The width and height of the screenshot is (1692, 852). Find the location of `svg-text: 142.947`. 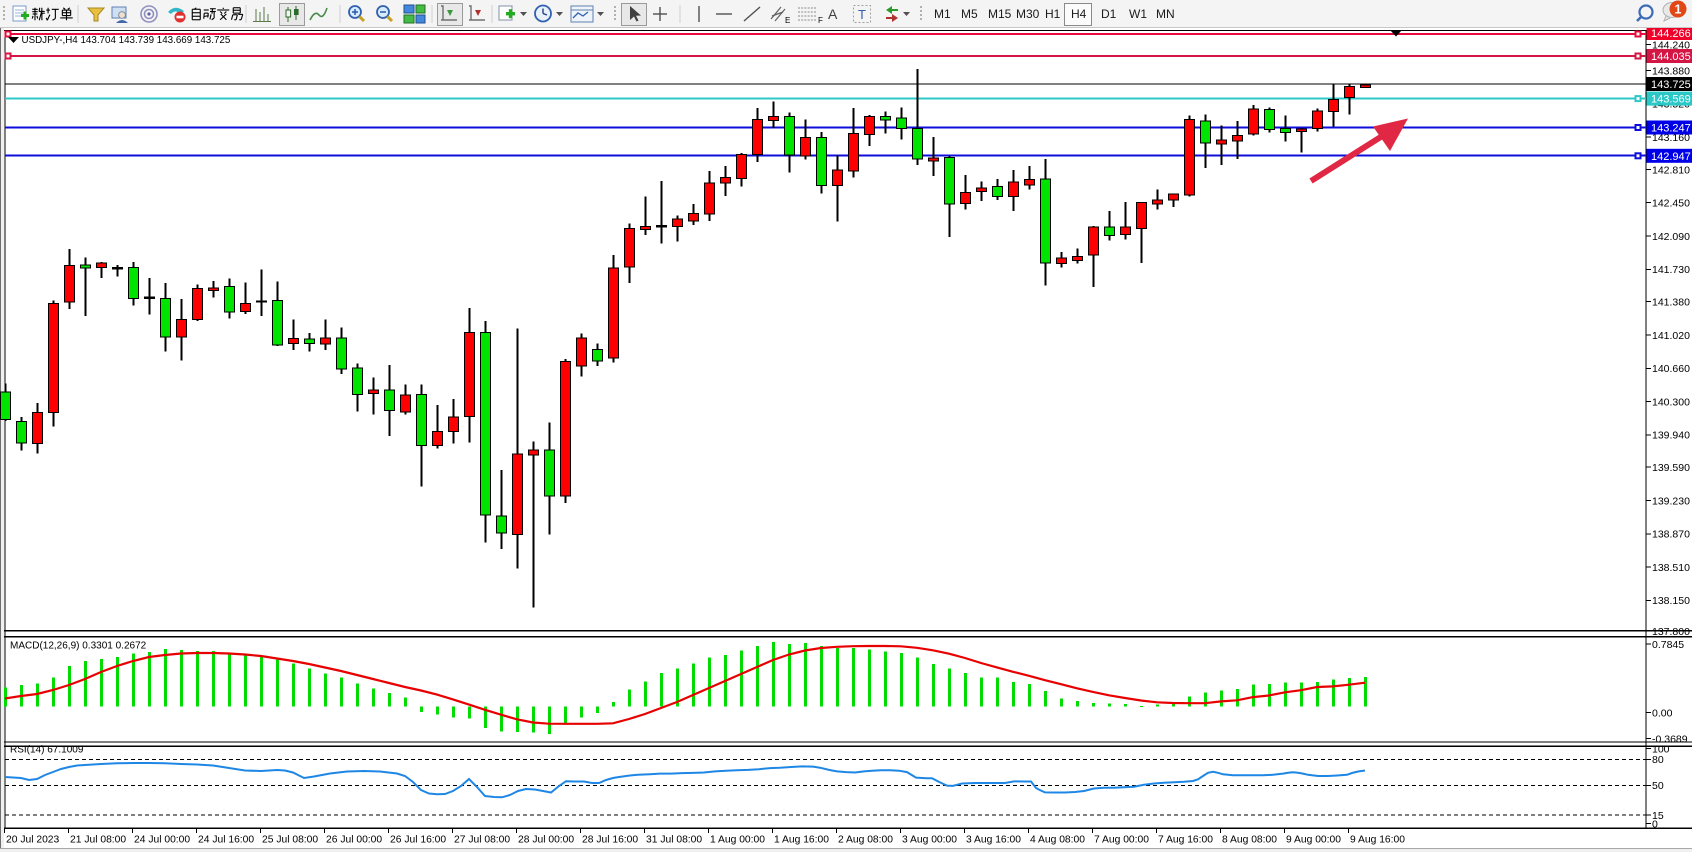

svg-text: 142.947 is located at coordinates (1671, 157).